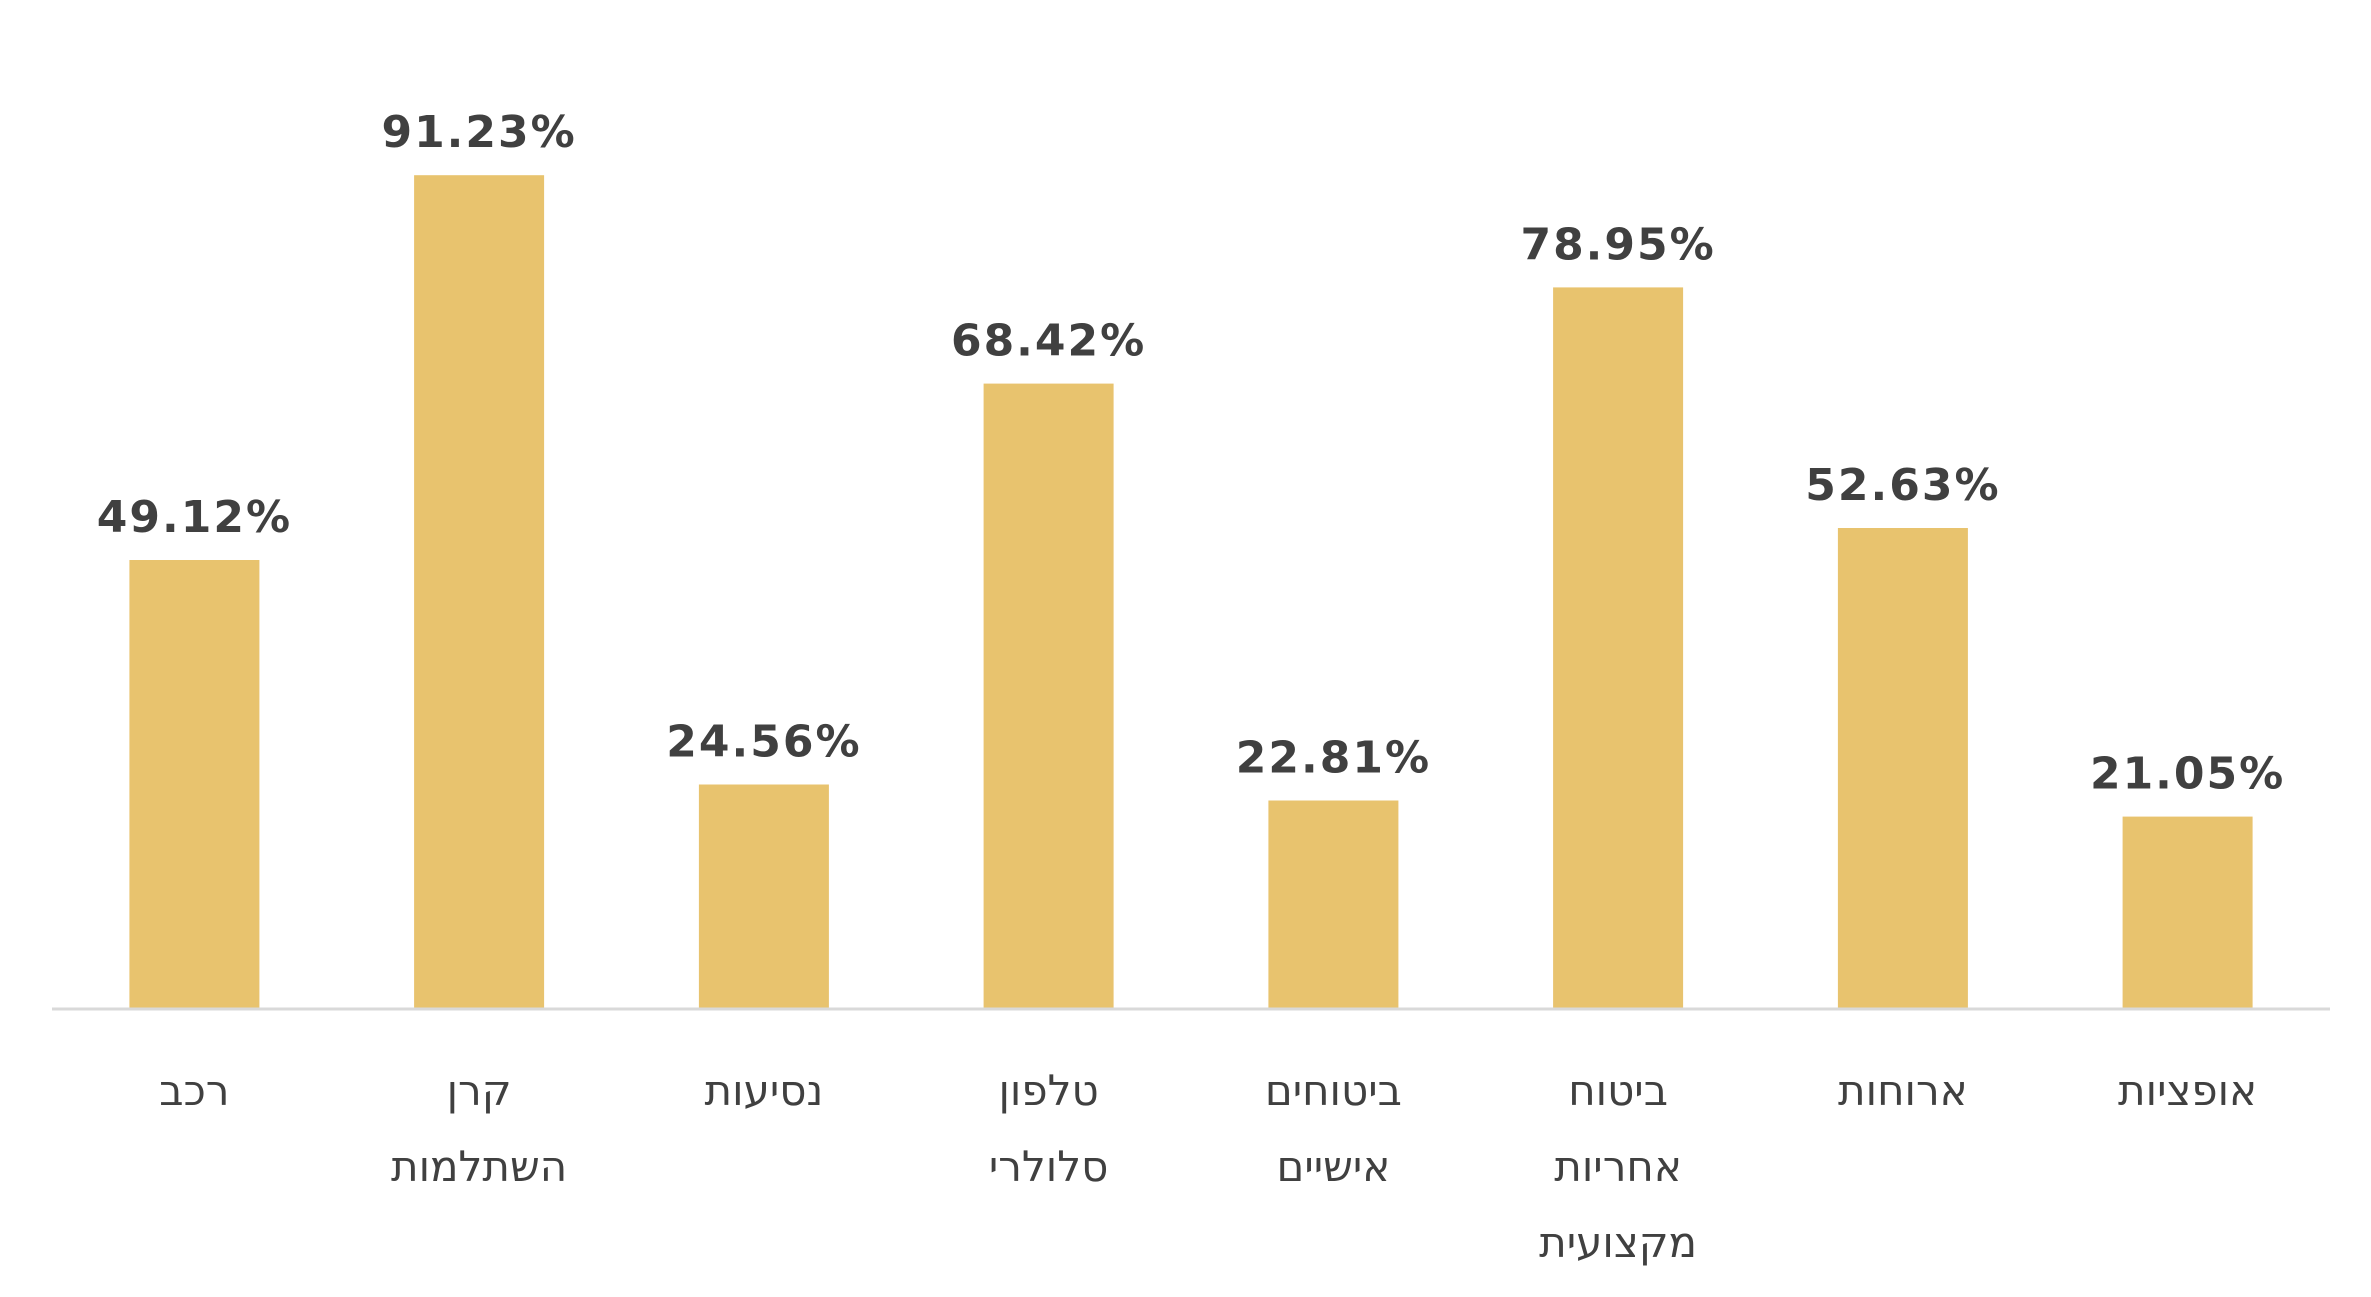 The width and height of the screenshot is (2371, 1297). What do you see at coordinates (763, 742) in the screenshot?
I see `value-label: 24.56%` at bounding box center [763, 742].